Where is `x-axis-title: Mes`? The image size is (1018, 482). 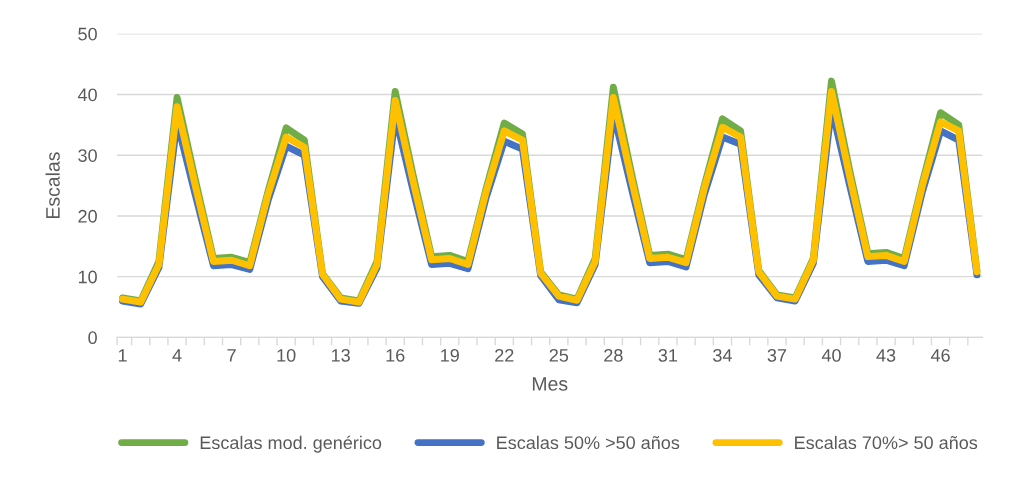
x-axis-title: Mes is located at coordinates (550, 384).